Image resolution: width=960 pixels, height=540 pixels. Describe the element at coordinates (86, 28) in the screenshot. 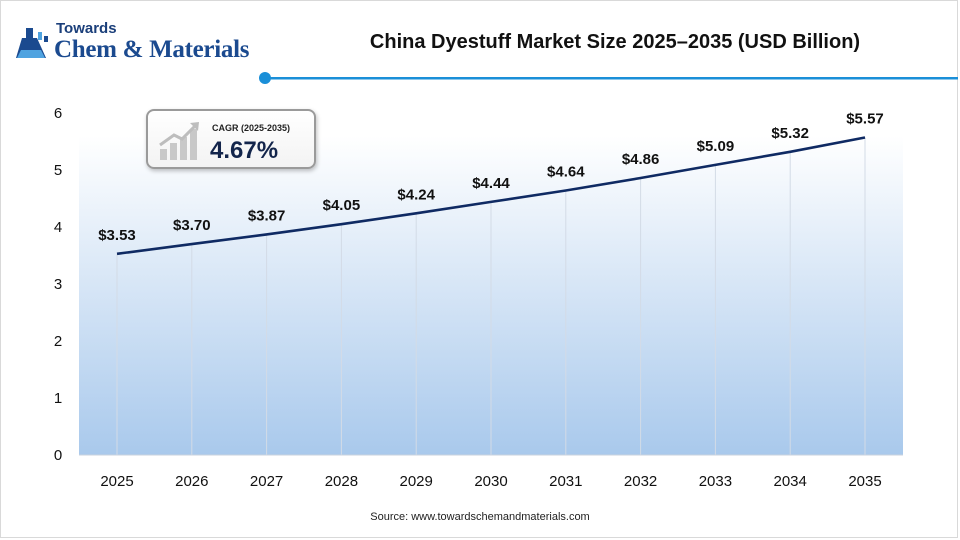

I see `logo-top-text: Towards` at that location.